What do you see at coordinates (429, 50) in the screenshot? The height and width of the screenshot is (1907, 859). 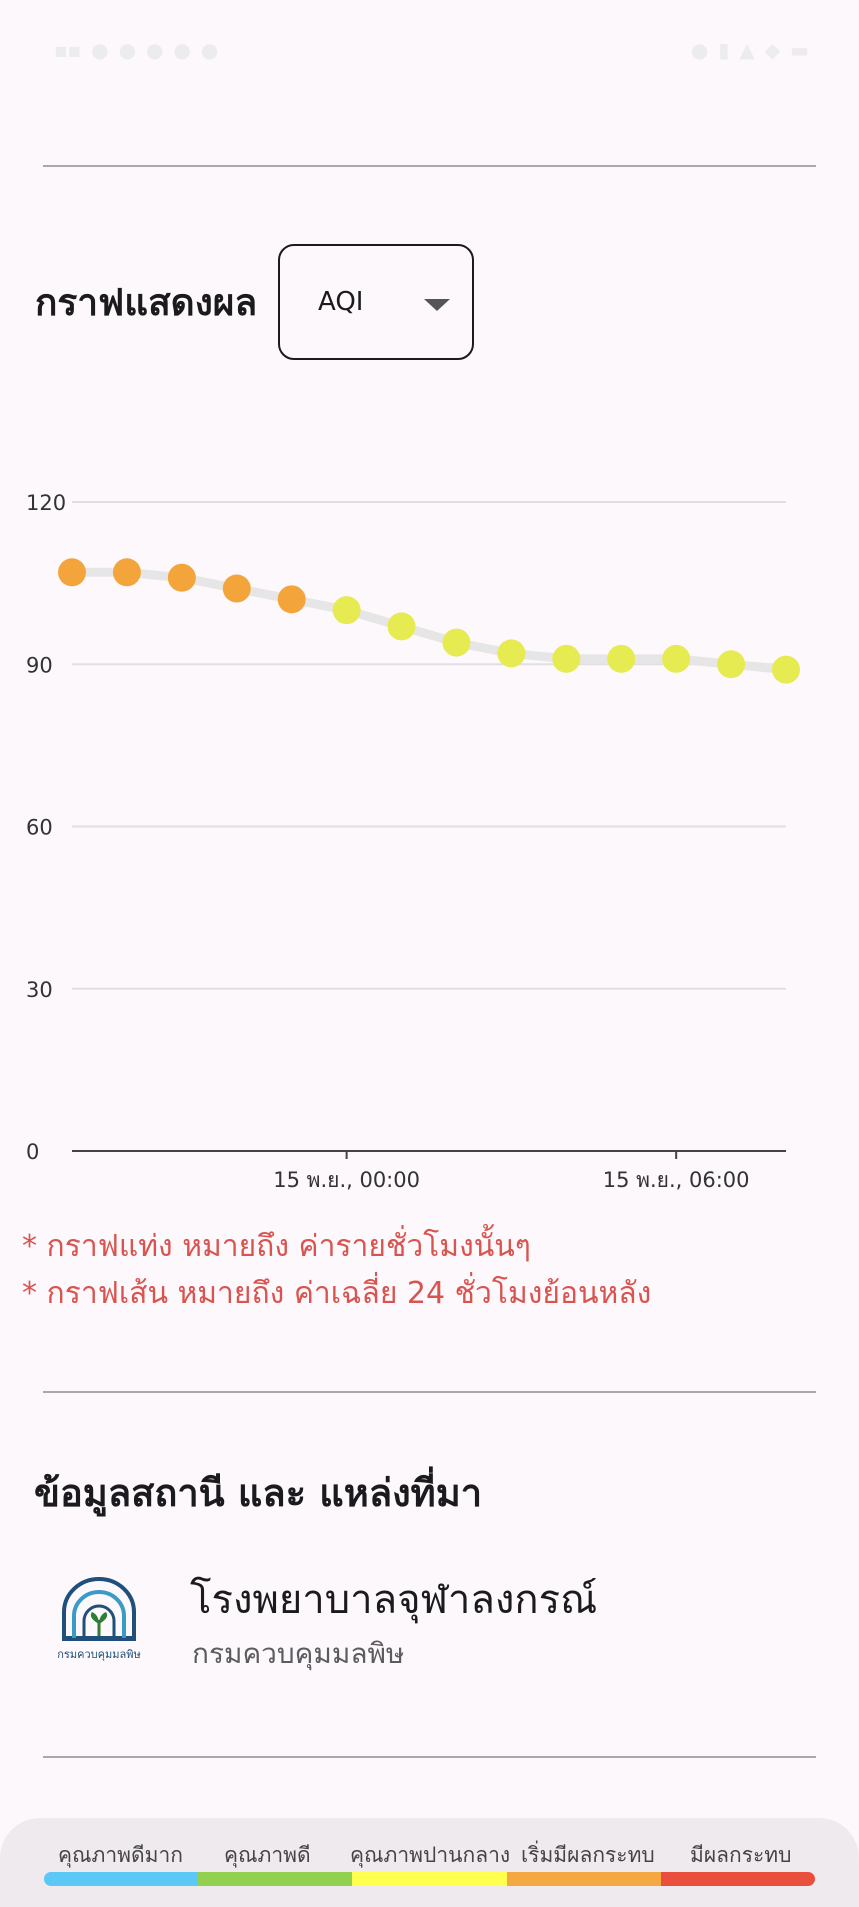 I see `status-bar: ▪▪ ● ● ● ● ● ● ▮ ▲ ◆ ▬` at bounding box center [429, 50].